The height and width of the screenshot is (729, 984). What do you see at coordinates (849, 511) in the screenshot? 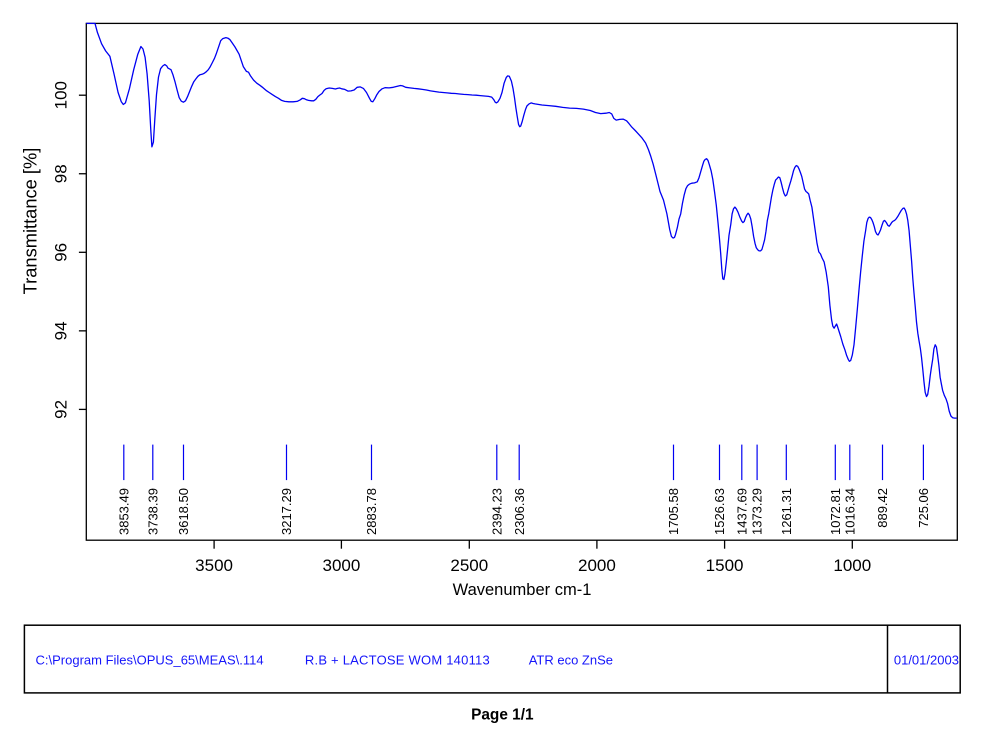
I see `svg-text: 1016.34` at bounding box center [849, 511].